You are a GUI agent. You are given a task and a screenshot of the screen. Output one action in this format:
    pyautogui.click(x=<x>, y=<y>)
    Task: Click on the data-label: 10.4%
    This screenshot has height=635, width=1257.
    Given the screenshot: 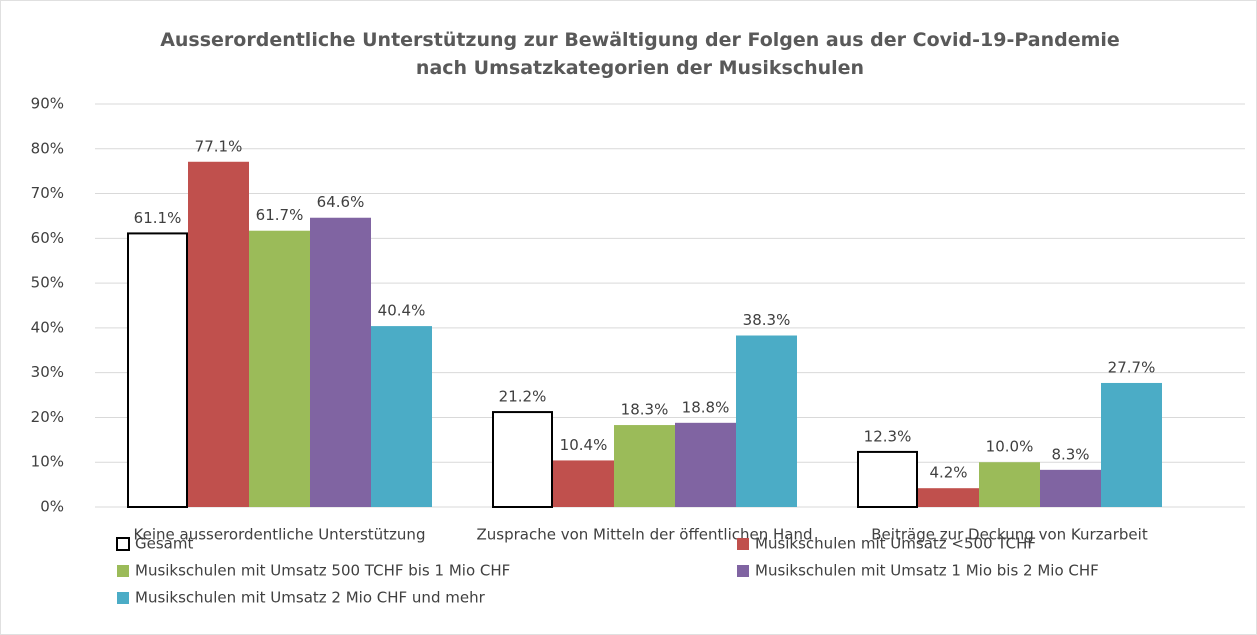 What is the action you would take?
    pyautogui.click(x=584, y=445)
    